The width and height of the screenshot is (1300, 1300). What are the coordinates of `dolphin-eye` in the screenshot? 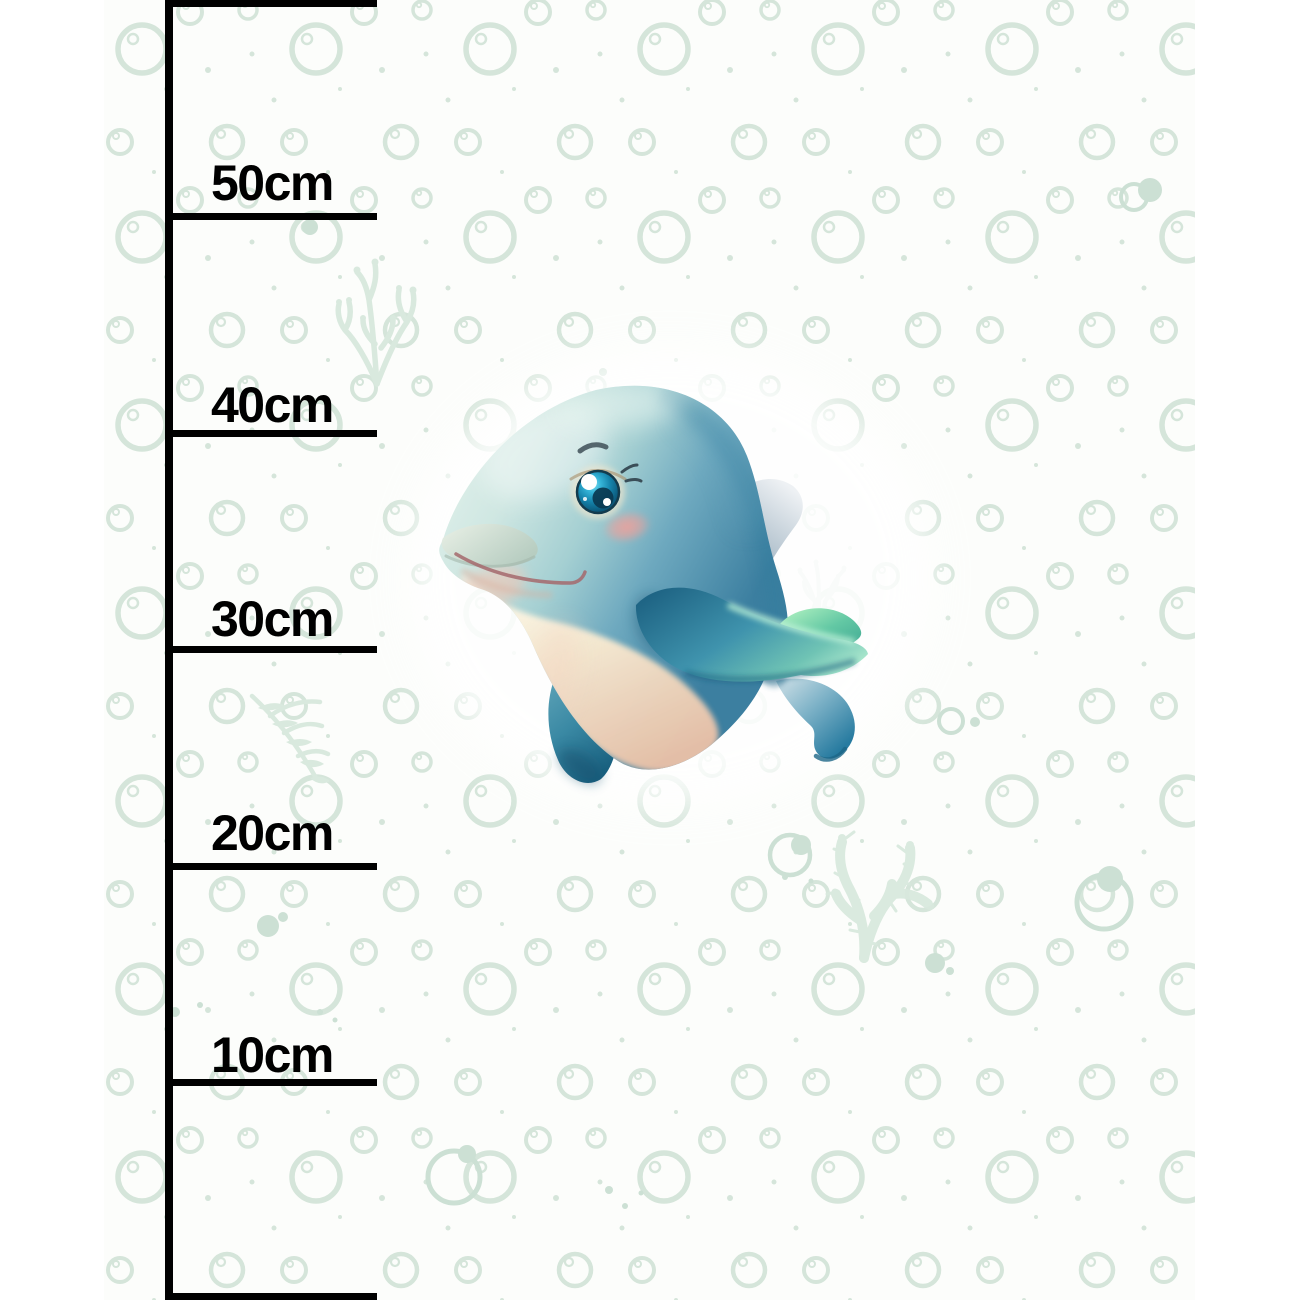 It's located at (606, 480).